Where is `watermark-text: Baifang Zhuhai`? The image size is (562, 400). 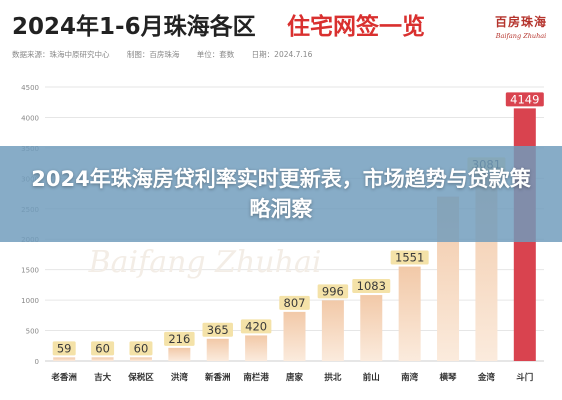 watermark-text: Baifang Zhuhai is located at coordinates (205, 262).